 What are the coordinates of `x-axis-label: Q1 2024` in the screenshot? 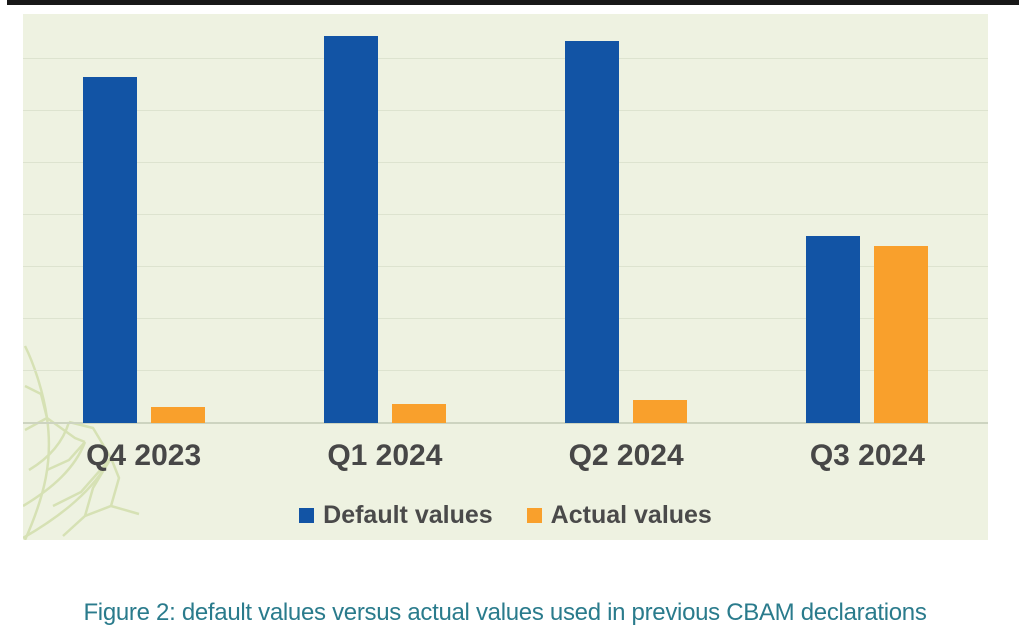 It's located at (385, 455).